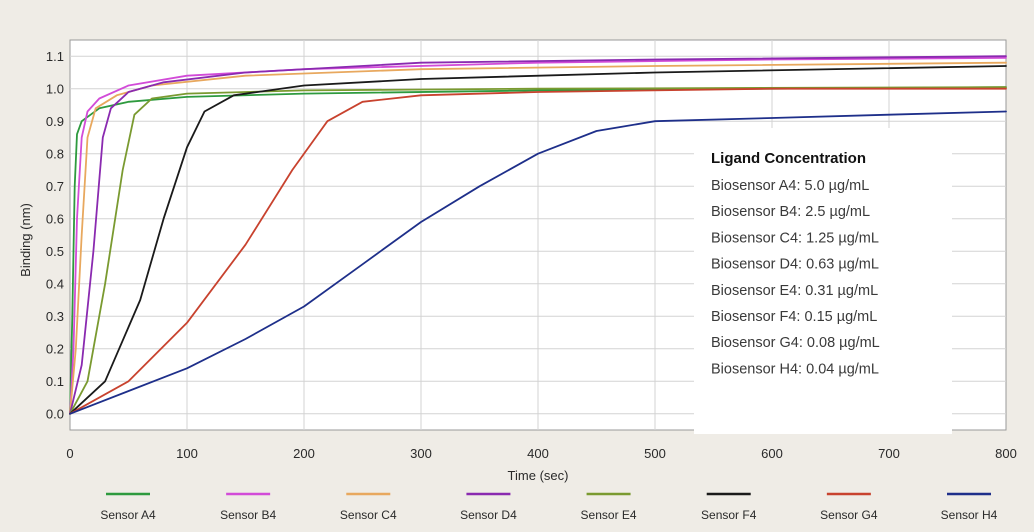 This screenshot has width=1034, height=532. I want to click on annotation-line: Biosensor E4: 0.31 µg/mL, so click(794, 291).